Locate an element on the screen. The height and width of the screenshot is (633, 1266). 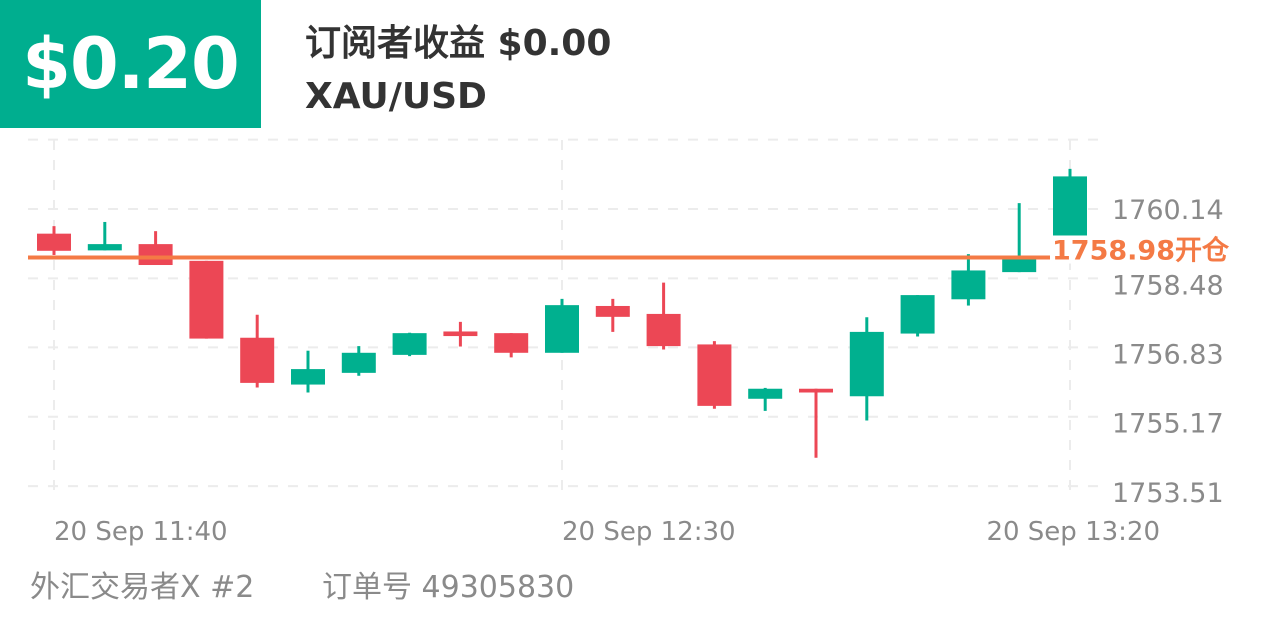
x-tick-label: 20 Sep 13:20 is located at coordinates (1073, 532).